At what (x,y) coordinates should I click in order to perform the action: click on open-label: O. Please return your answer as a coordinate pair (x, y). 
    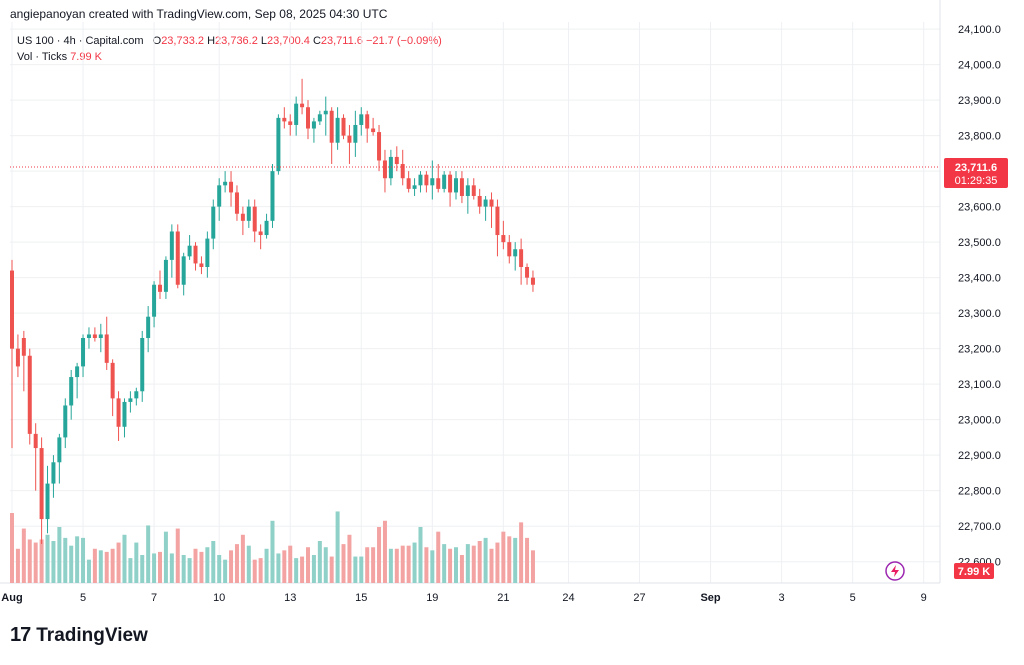
    Looking at the image, I should click on (157, 41).